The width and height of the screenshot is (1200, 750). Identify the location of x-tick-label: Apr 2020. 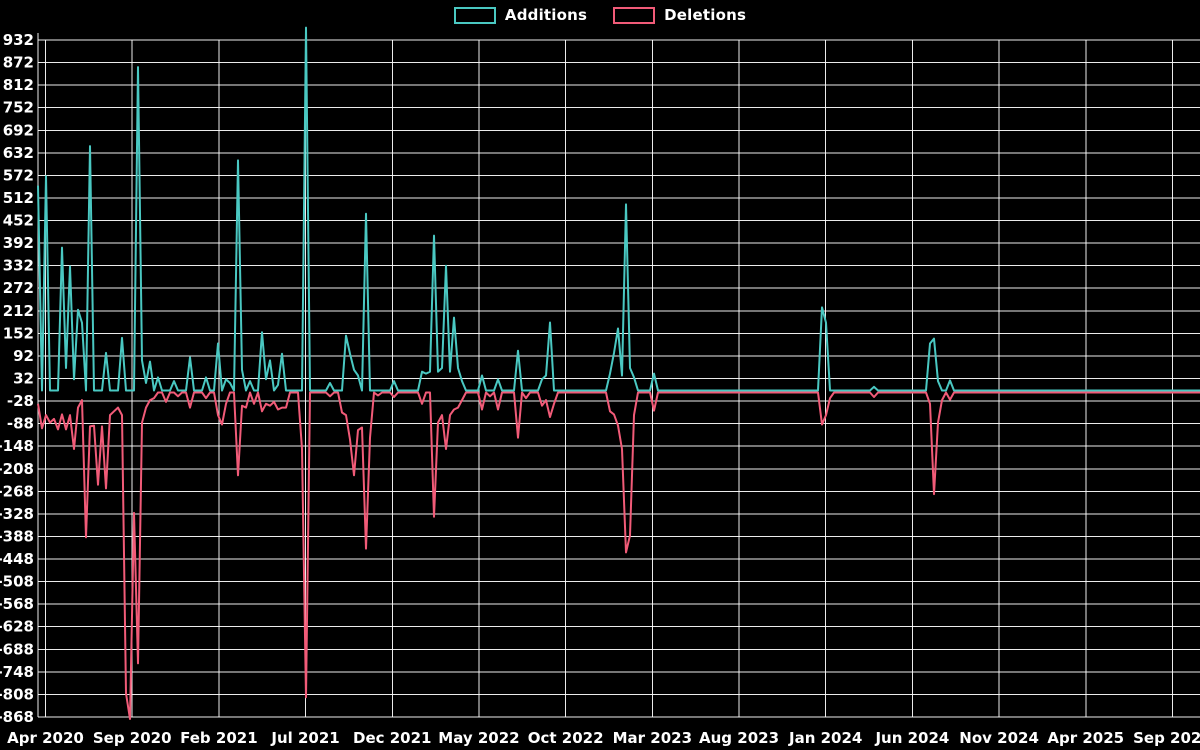
(45, 738).